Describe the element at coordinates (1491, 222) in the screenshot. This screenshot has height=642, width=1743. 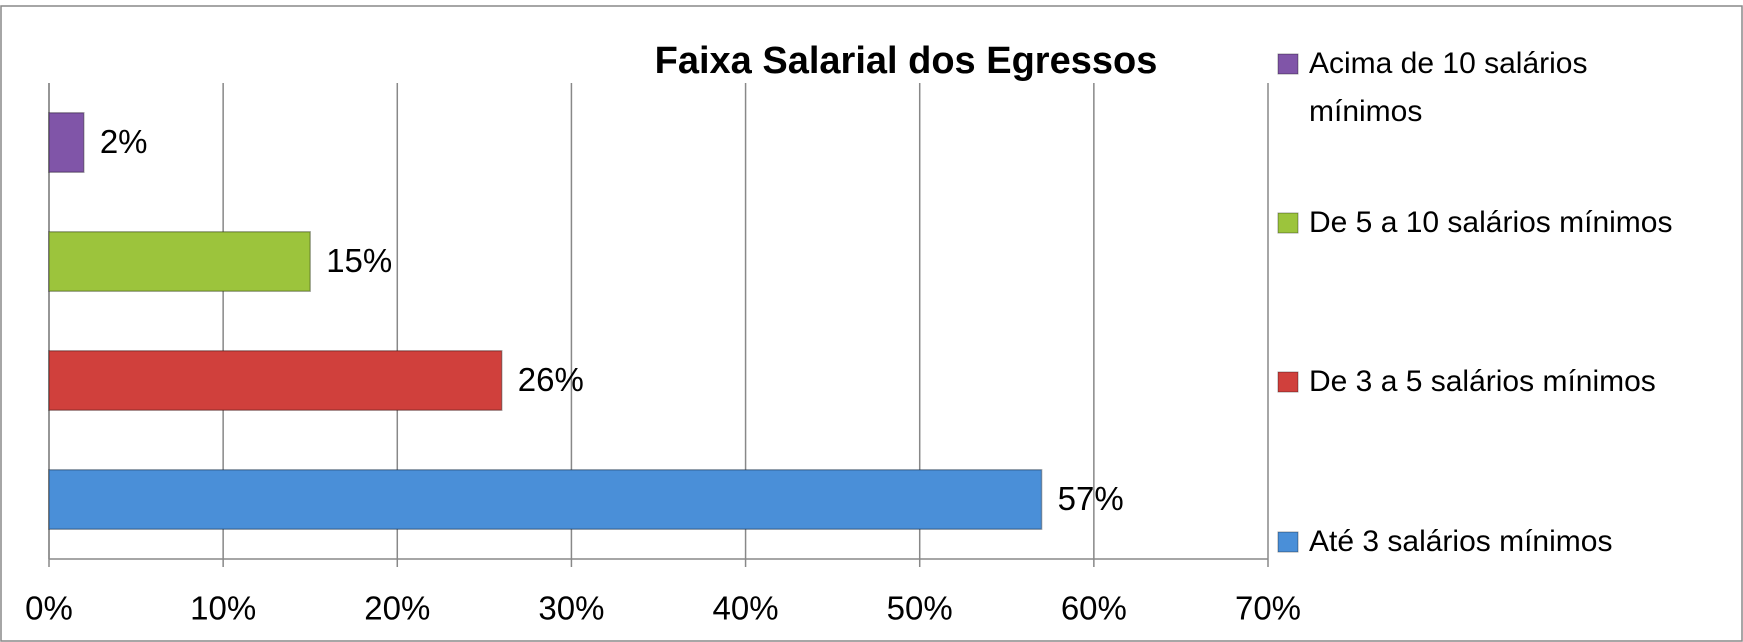
I see `legend-label: De 5 a 10 salários mínimos` at that location.